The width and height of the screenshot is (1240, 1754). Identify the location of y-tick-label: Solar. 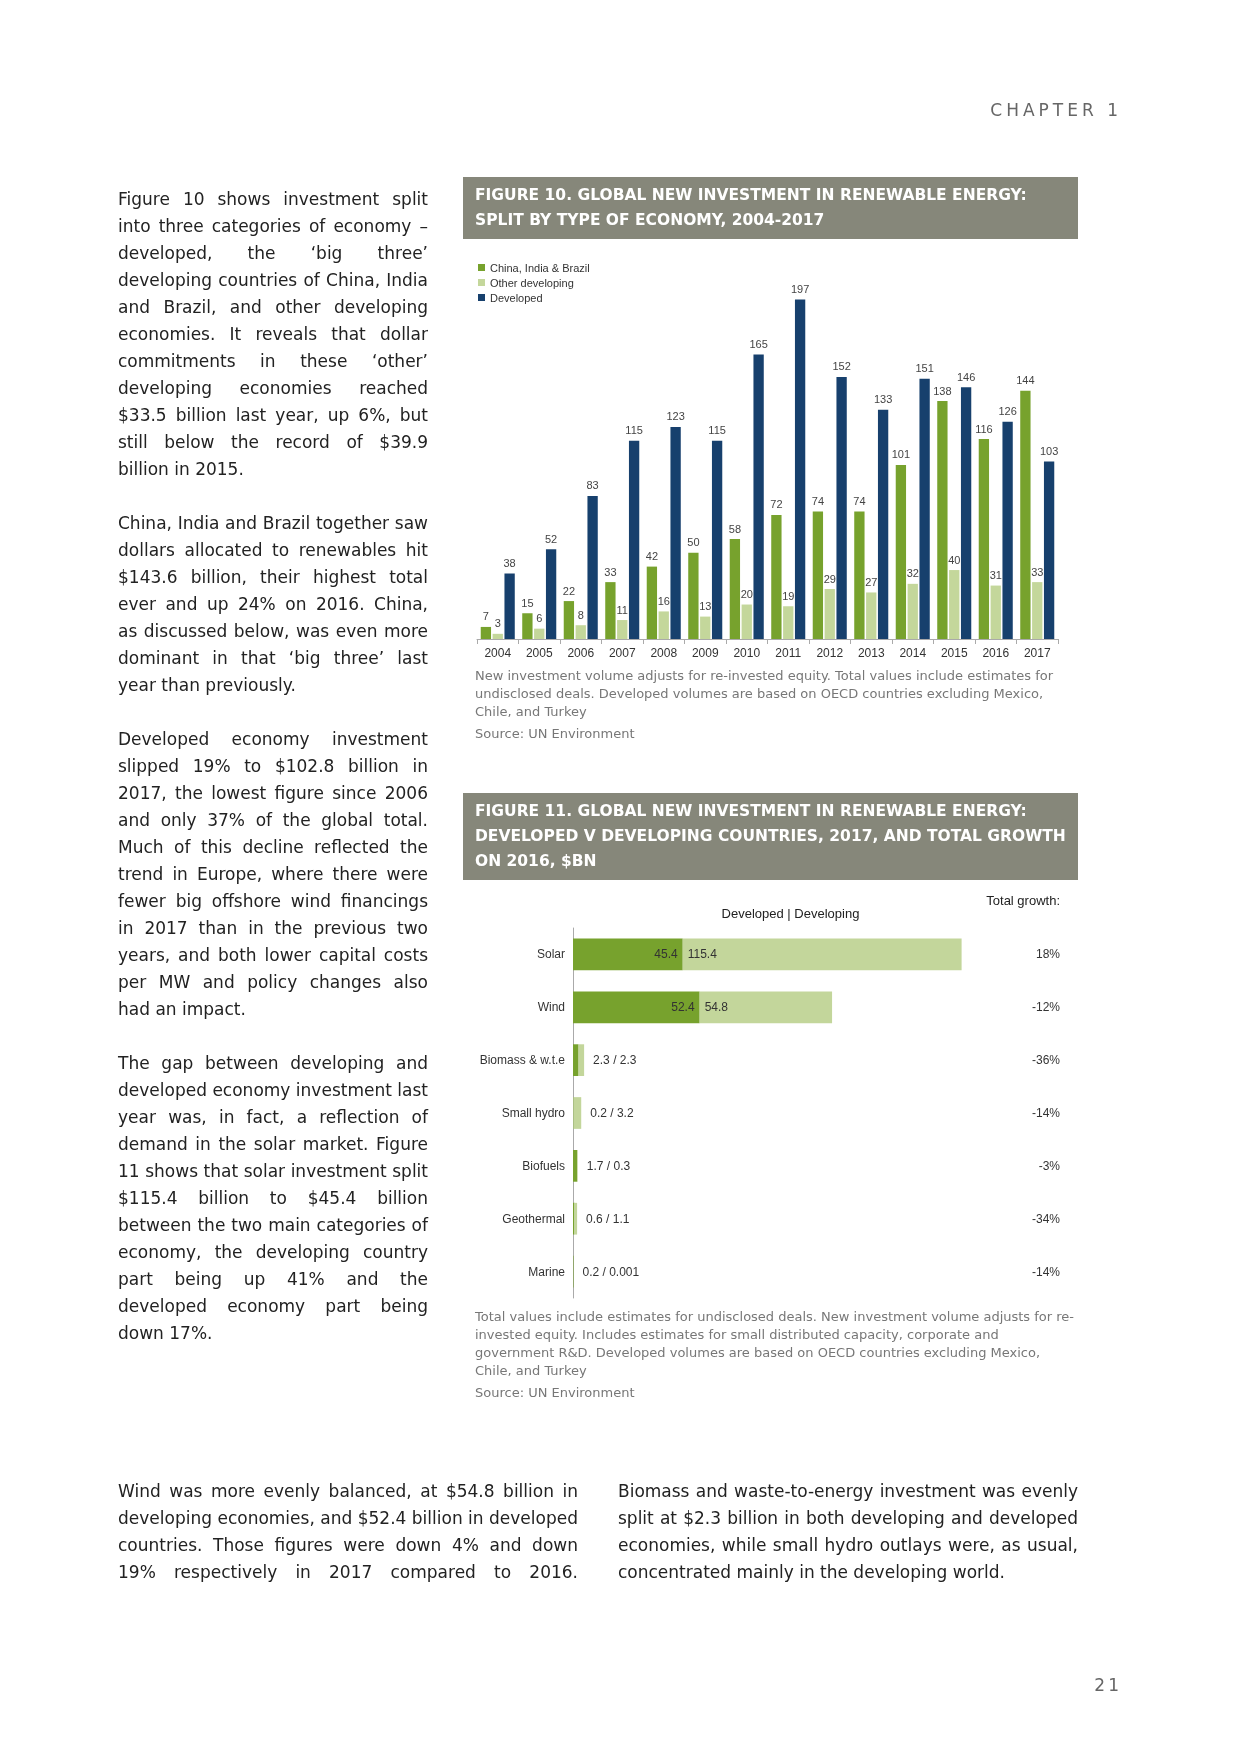
(550, 954).